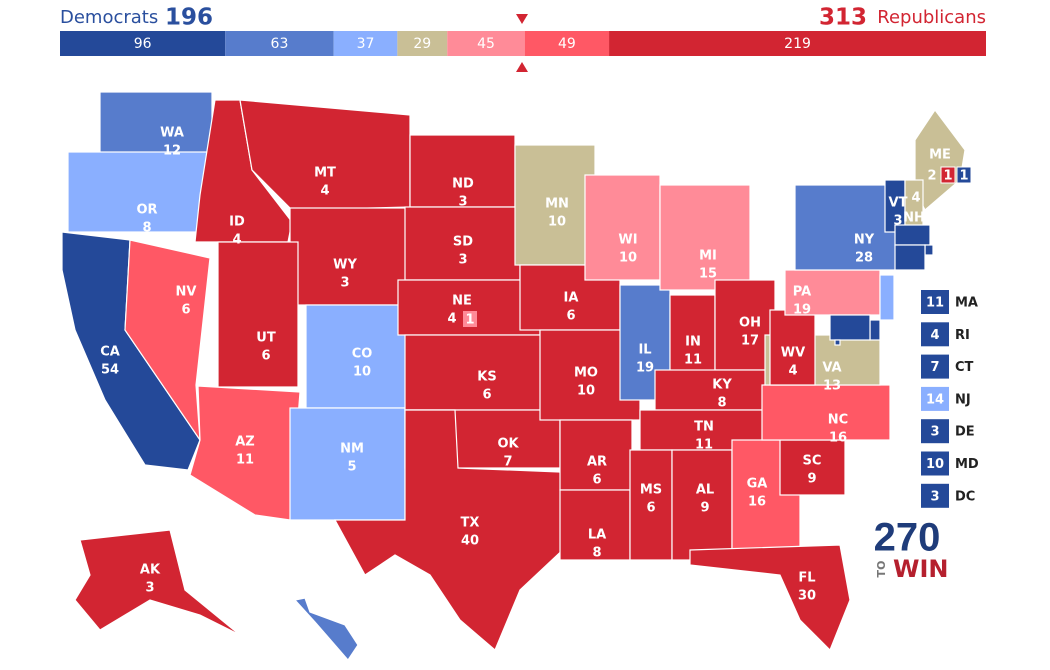 The height and width of the screenshot is (670, 1050). I want to click on bar-value: 49, so click(567, 44).